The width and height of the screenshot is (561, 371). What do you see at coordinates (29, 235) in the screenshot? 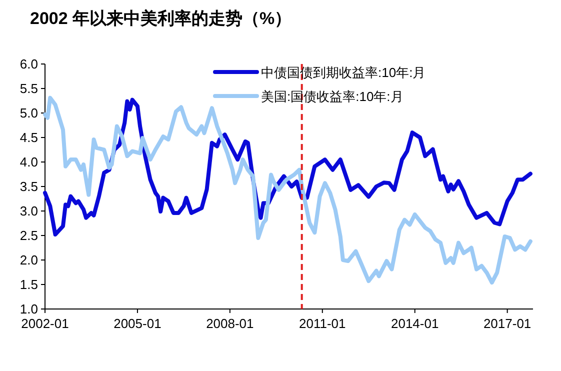
I see `y-tick-label: 2.5` at bounding box center [29, 235].